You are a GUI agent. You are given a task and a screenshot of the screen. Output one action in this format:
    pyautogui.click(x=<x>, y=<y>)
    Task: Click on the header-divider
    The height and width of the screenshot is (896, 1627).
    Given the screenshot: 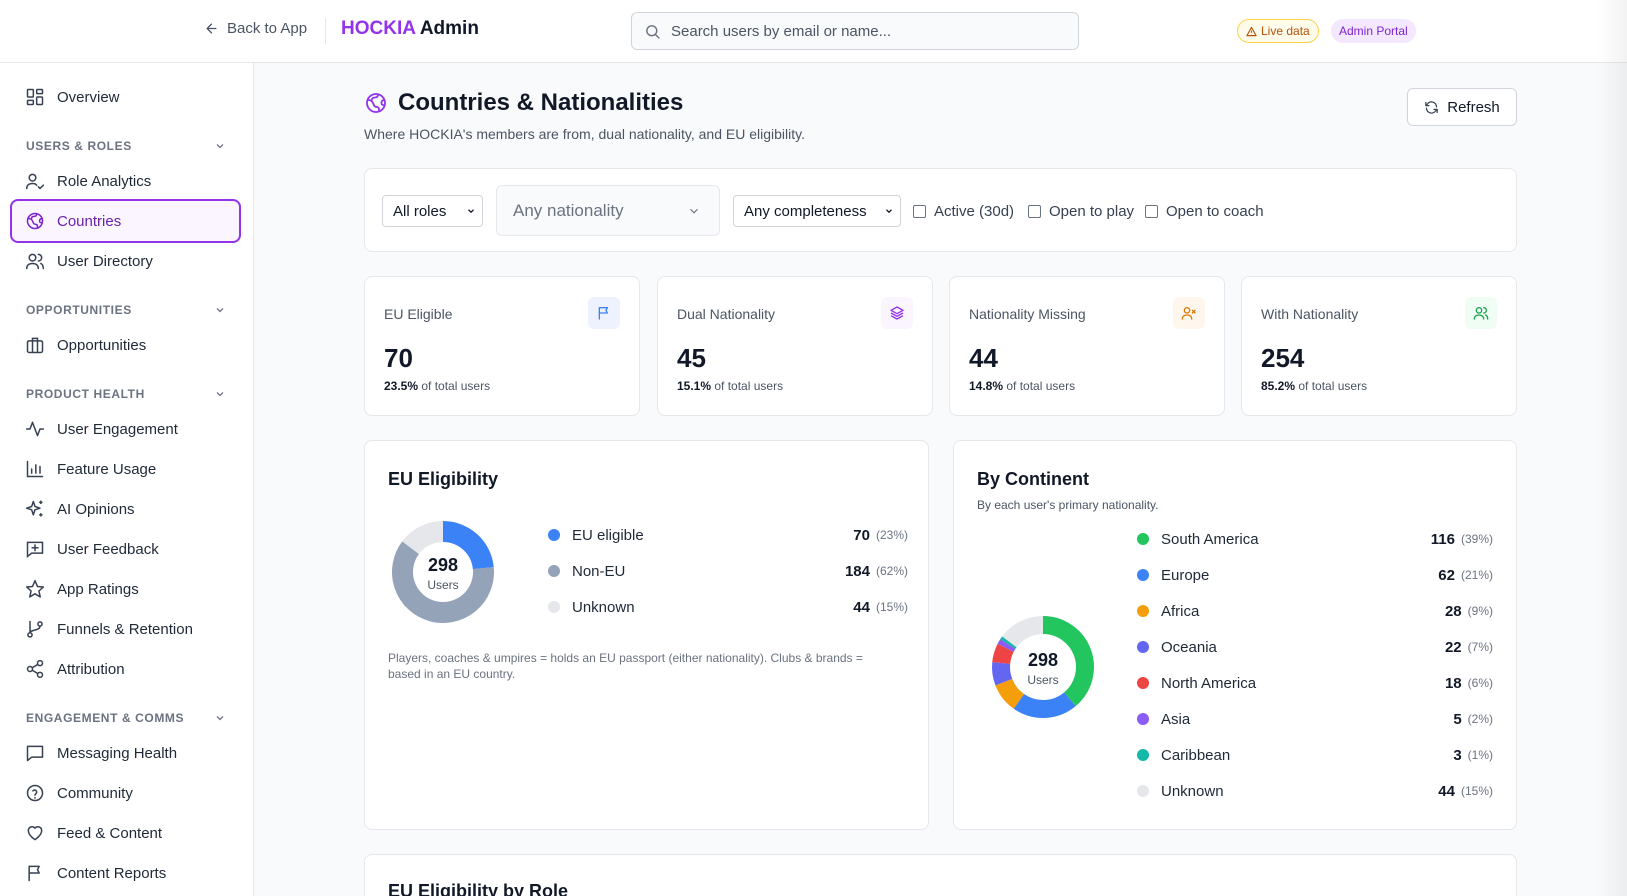 What is the action you would take?
    pyautogui.click(x=325, y=31)
    